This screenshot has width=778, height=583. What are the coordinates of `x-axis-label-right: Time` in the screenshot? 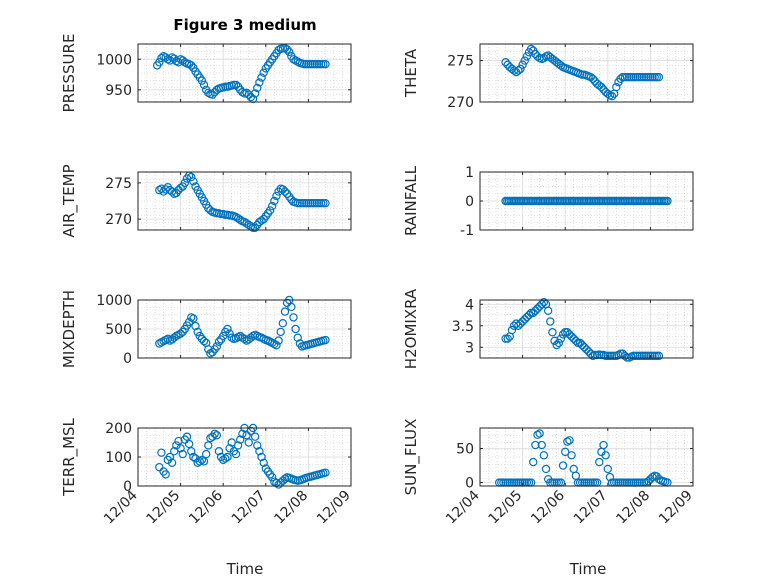 It's located at (588, 569).